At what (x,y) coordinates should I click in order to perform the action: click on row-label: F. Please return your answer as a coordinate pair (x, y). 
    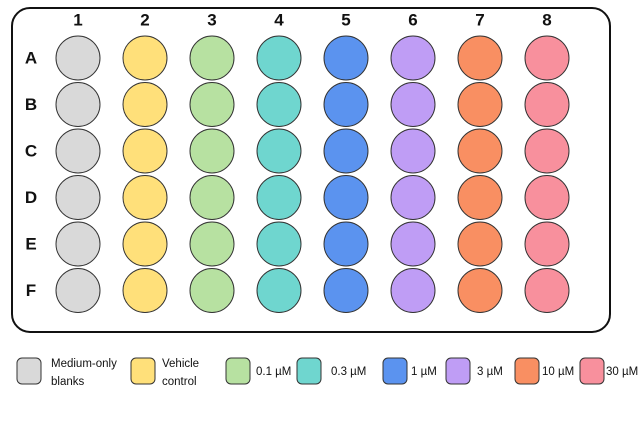
    Looking at the image, I should click on (31, 290).